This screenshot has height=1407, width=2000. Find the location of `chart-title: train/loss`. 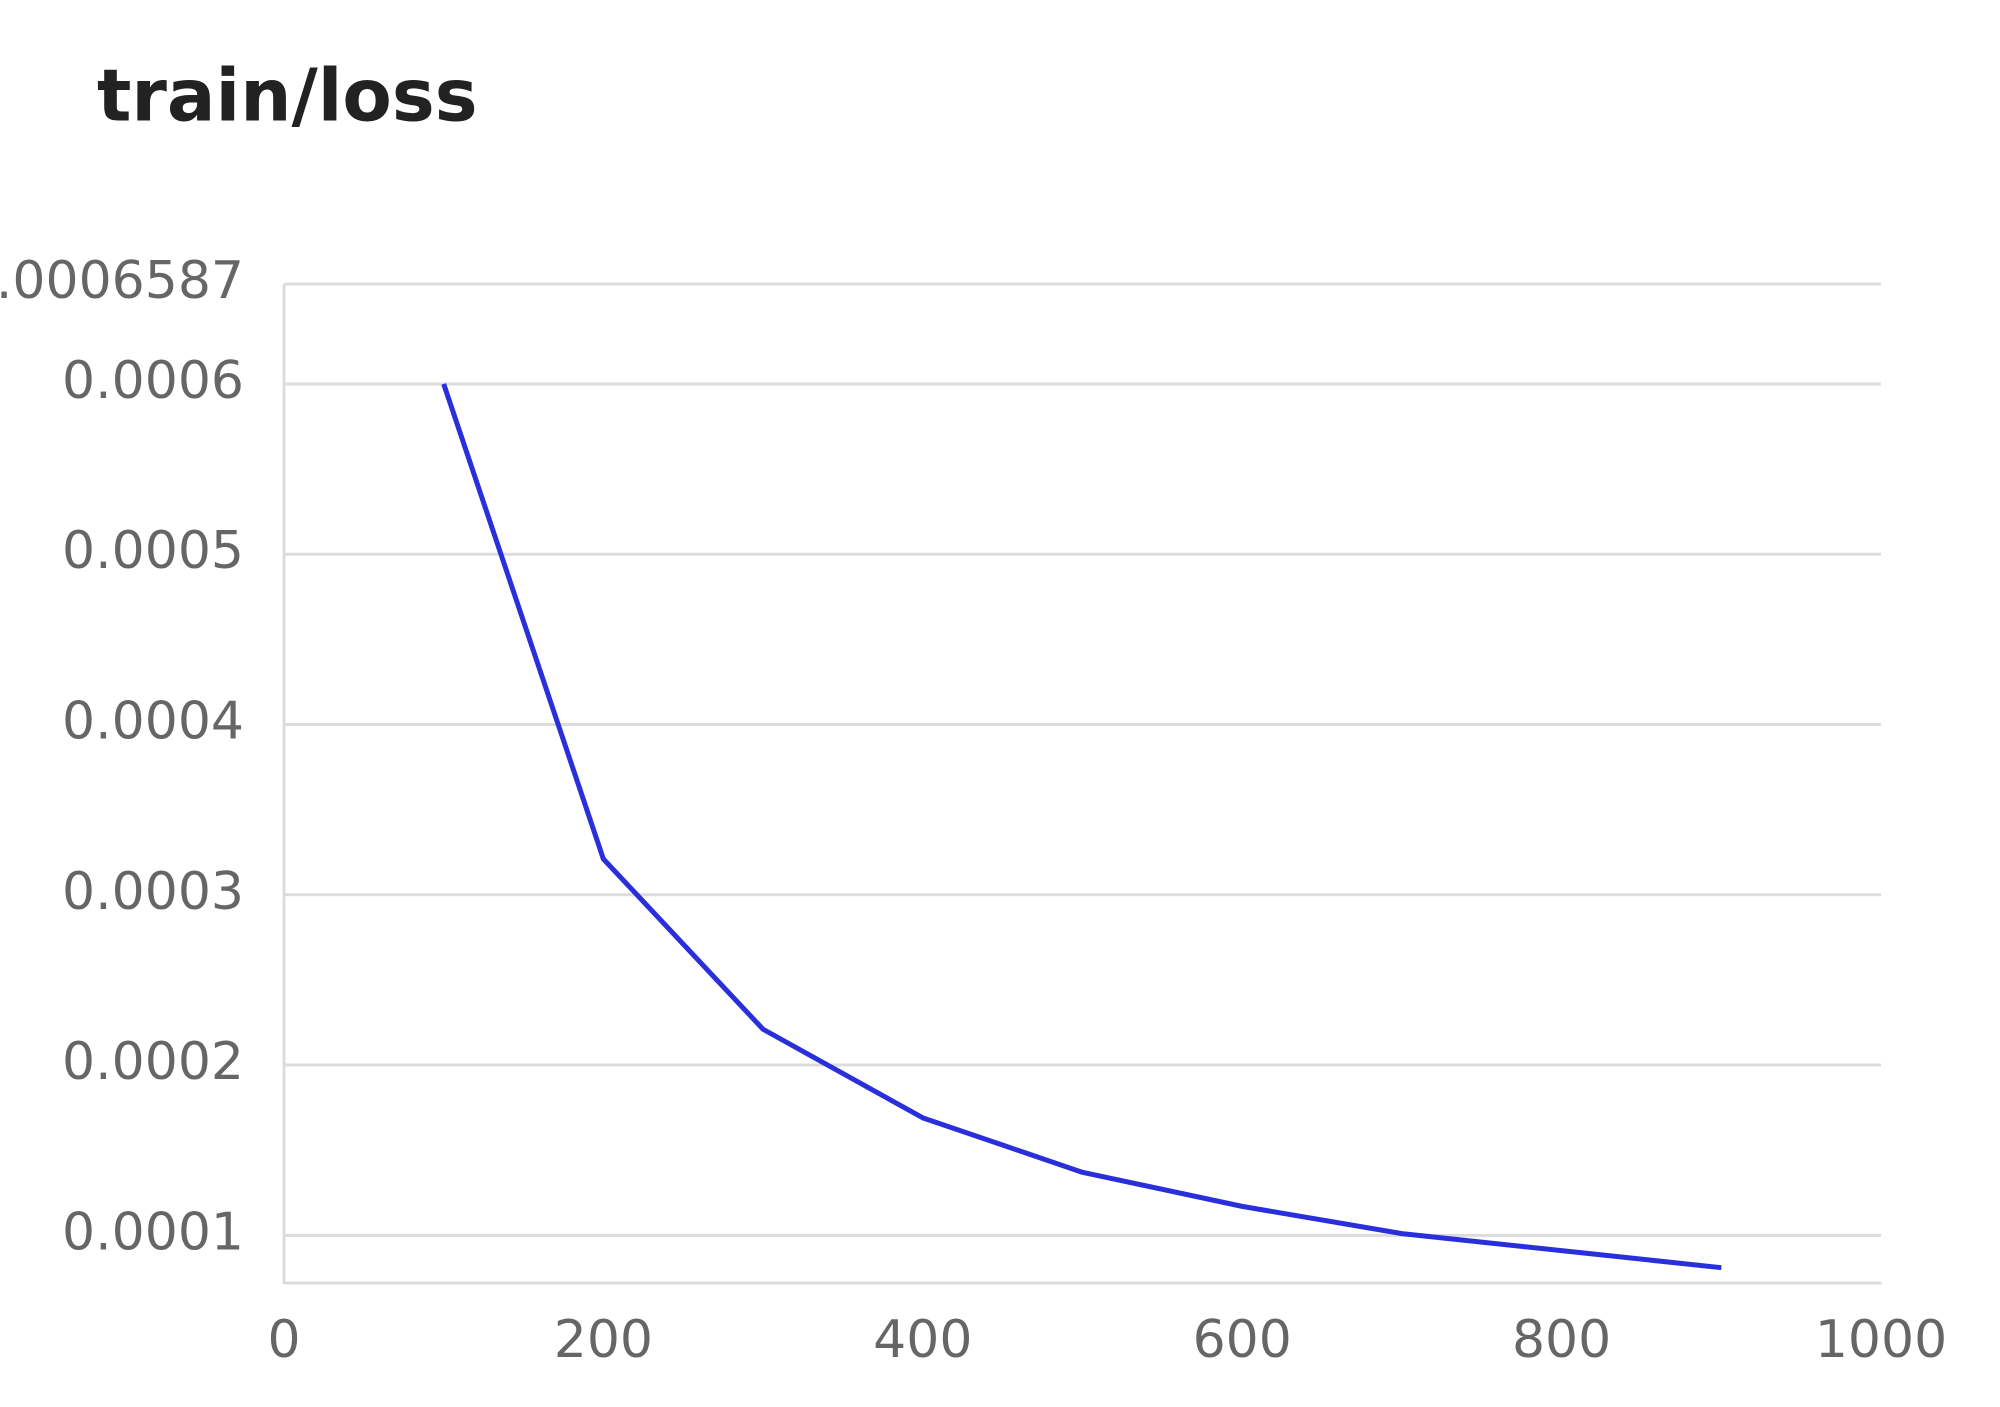

chart-title: train/loss is located at coordinates (287, 96).